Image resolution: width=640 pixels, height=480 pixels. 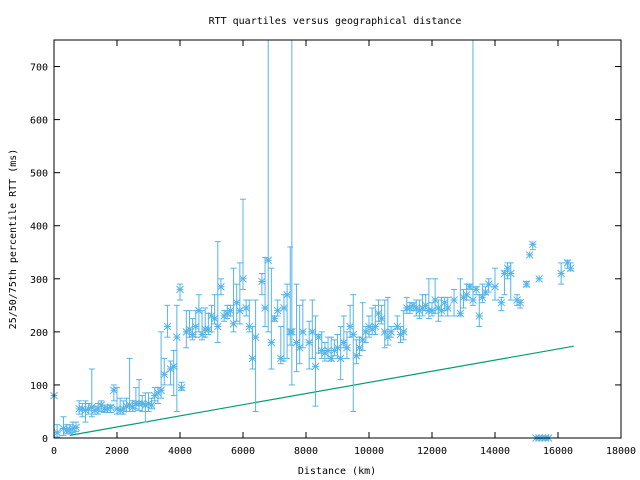 I want to click on y-tick-label: 700, so click(x=39, y=68).